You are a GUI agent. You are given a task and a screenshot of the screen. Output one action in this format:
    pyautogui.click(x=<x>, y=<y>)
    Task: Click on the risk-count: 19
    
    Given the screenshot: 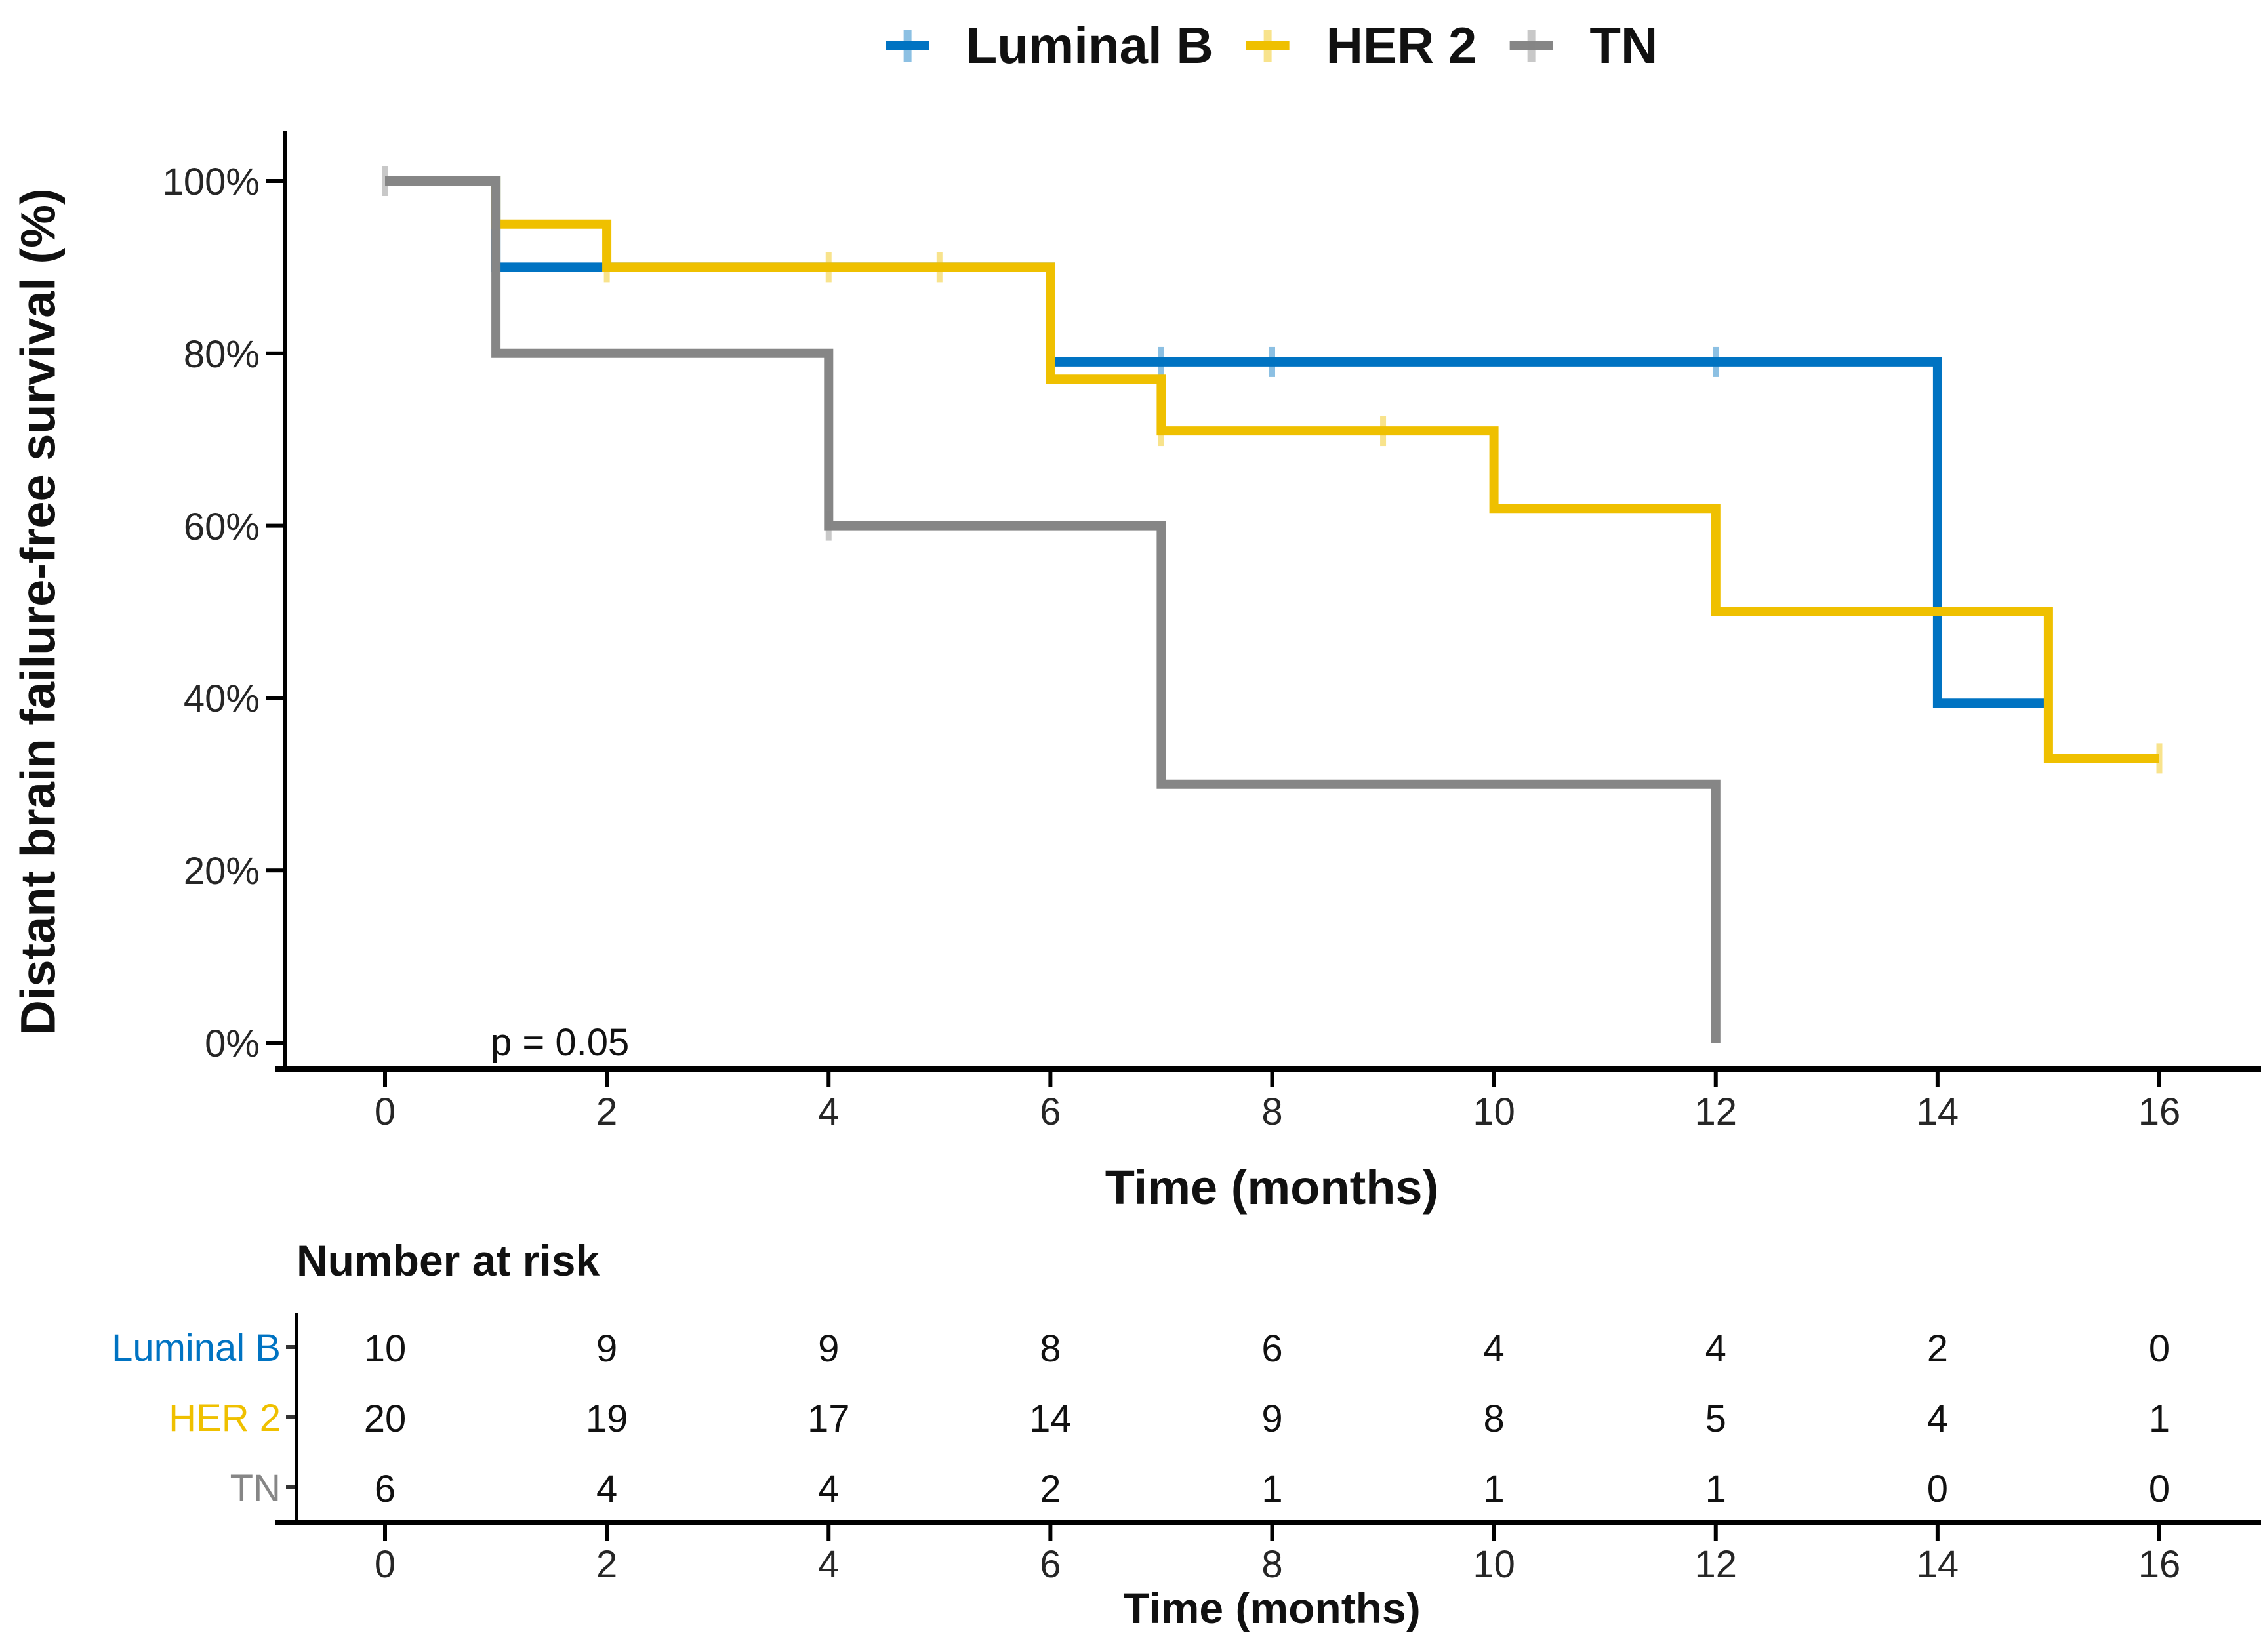 What is the action you would take?
    pyautogui.click(x=607, y=1419)
    